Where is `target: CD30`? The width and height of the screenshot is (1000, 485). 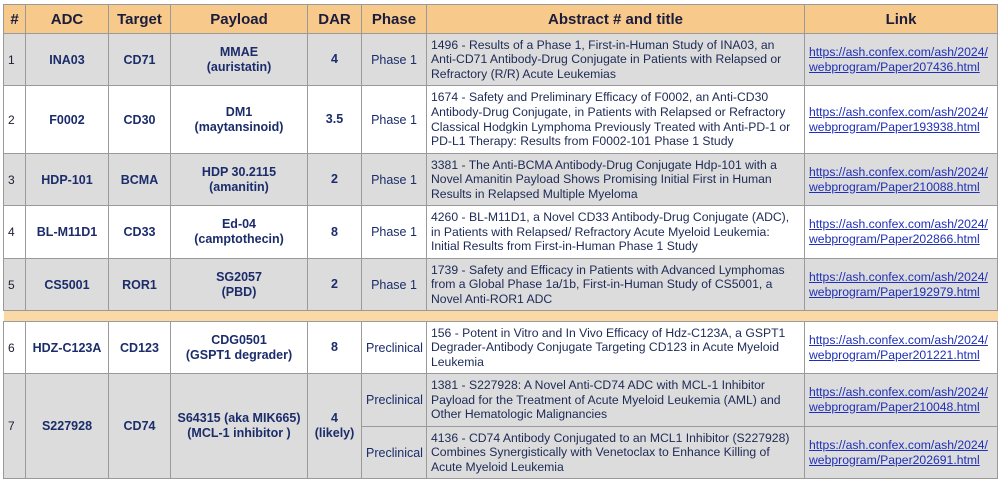 target: CD30 is located at coordinates (139, 119).